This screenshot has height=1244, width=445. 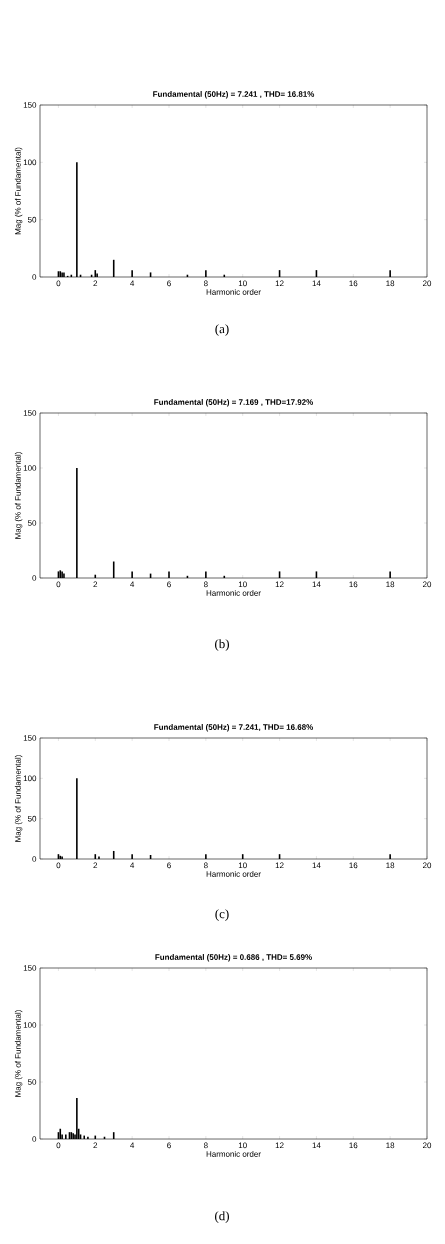 I want to click on text: (c), so click(x=222, y=915).